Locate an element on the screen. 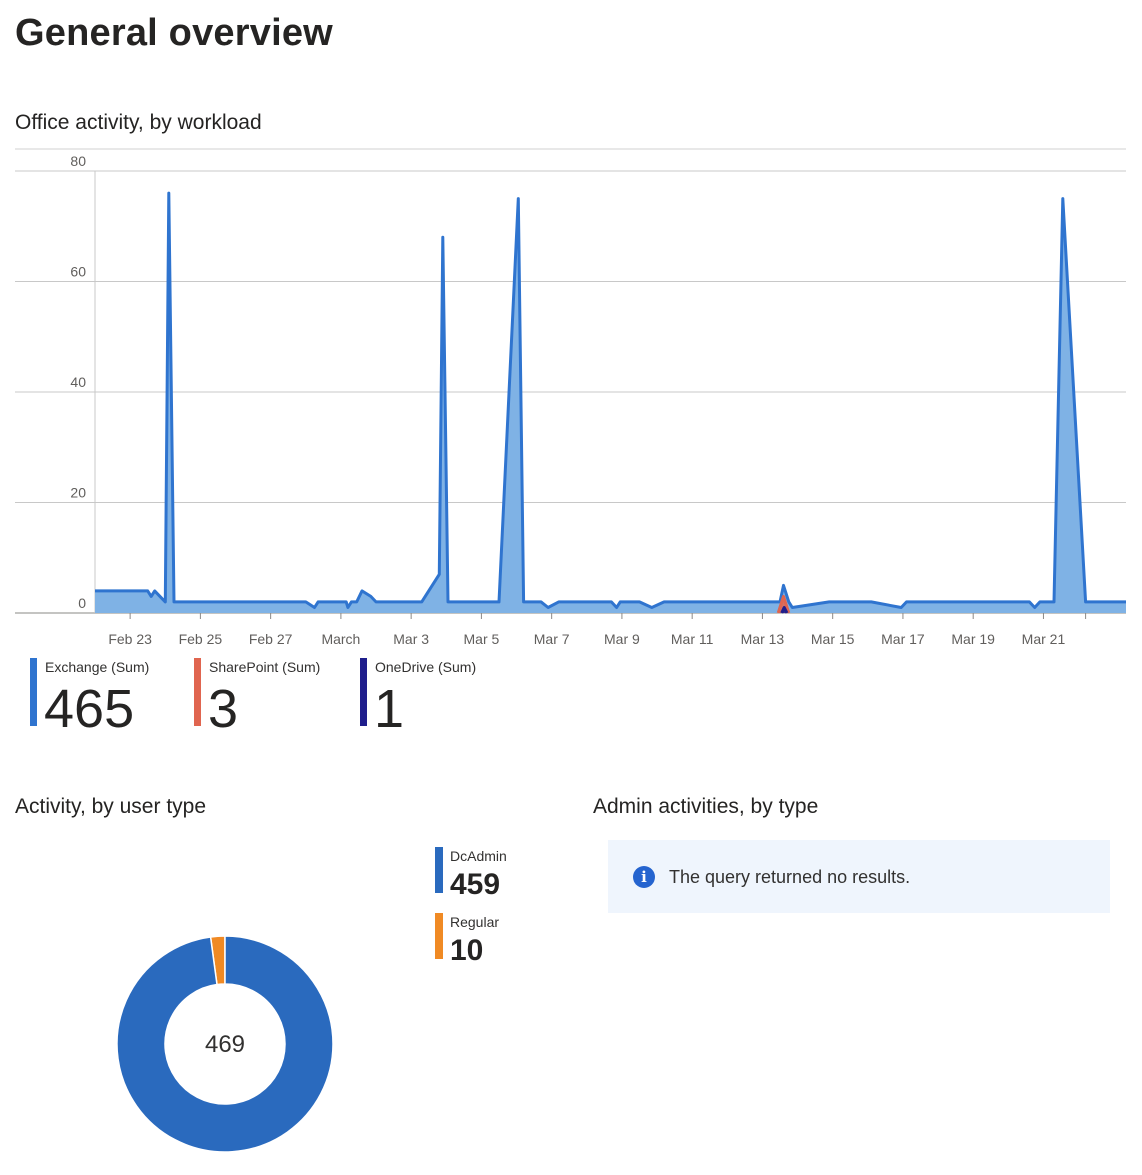 This screenshot has height=1175, width=1142. no-results-message-box: i The query returned no results. is located at coordinates (859, 876).